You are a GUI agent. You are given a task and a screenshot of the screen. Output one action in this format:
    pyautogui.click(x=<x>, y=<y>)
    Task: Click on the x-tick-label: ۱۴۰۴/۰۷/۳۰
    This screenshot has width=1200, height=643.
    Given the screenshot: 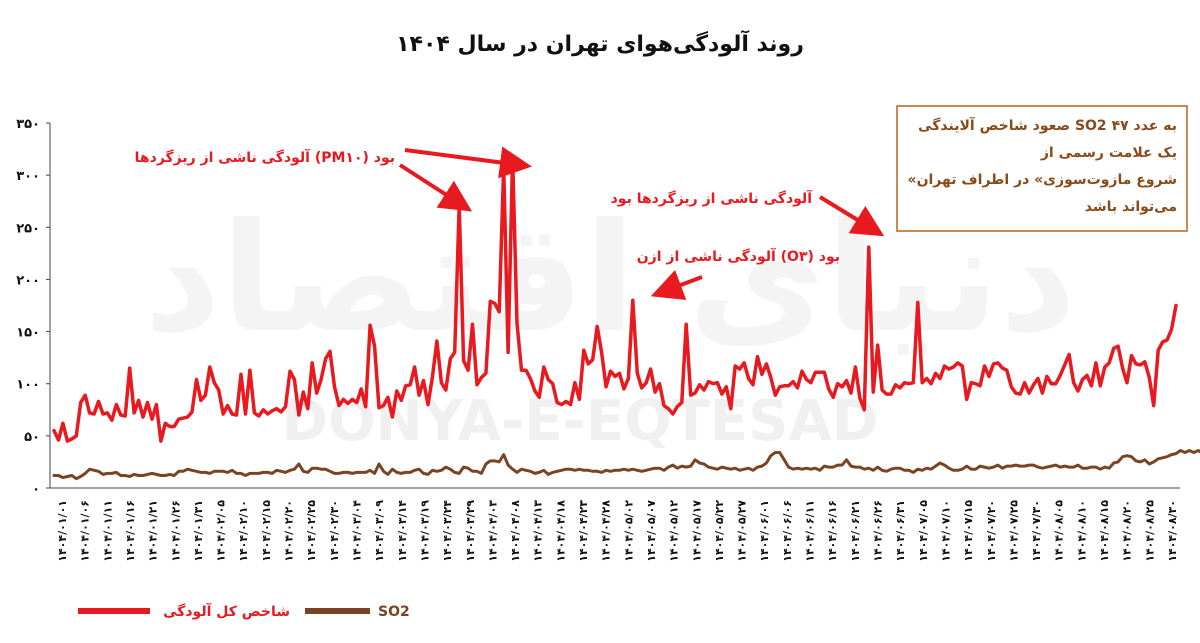 What is the action you would take?
    pyautogui.click(x=1036, y=531)
    